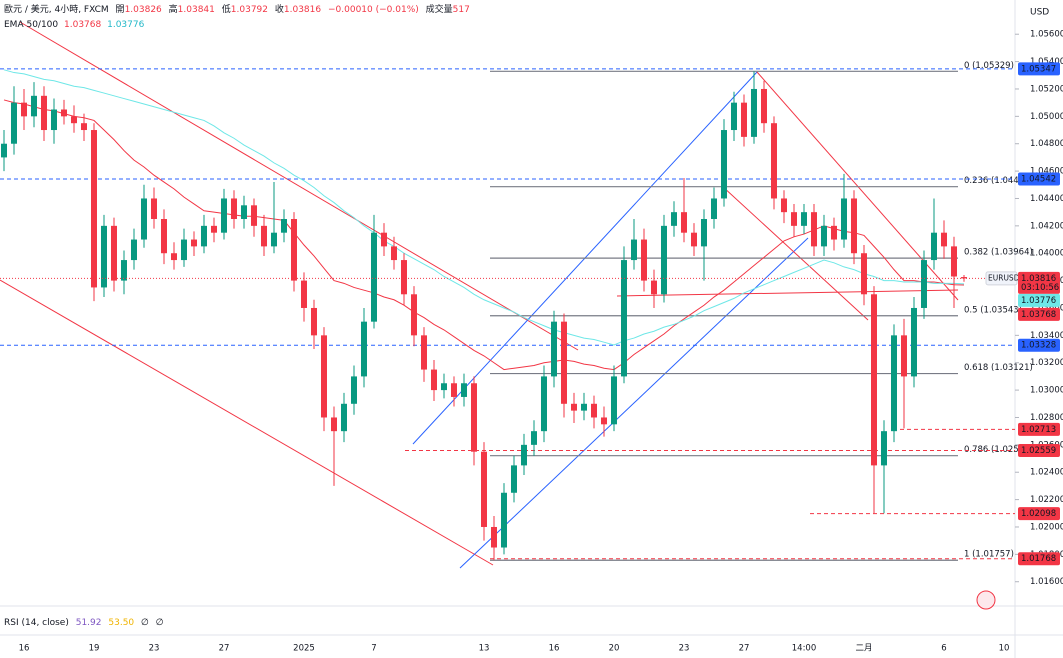 The width and height of the screenshot is (1063, 658). I want to click on x-tick-label: 13, so click(484, 649).